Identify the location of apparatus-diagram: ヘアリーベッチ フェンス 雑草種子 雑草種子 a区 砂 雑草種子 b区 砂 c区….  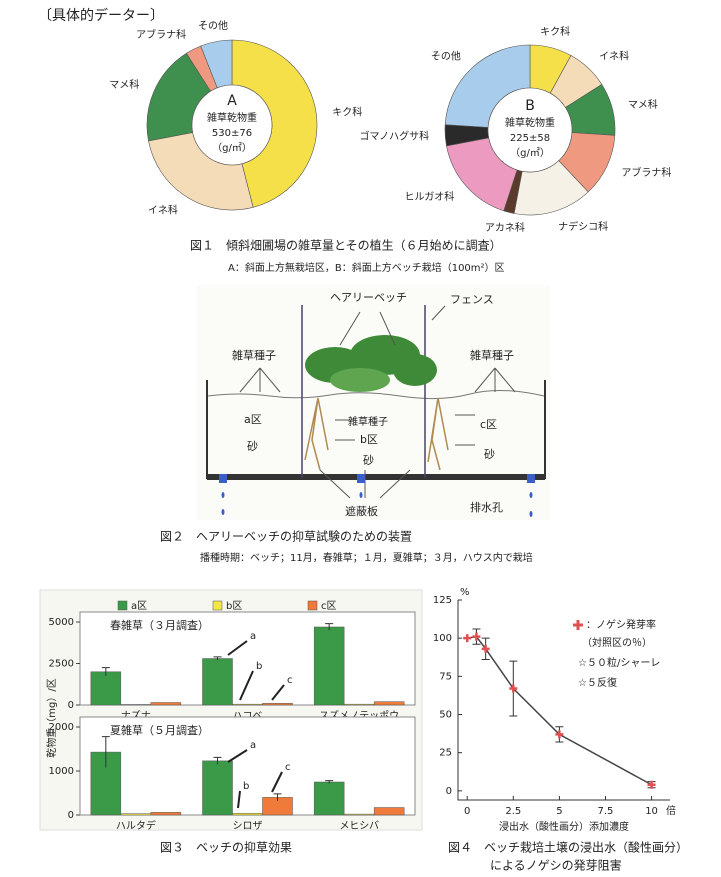
(373, 402).